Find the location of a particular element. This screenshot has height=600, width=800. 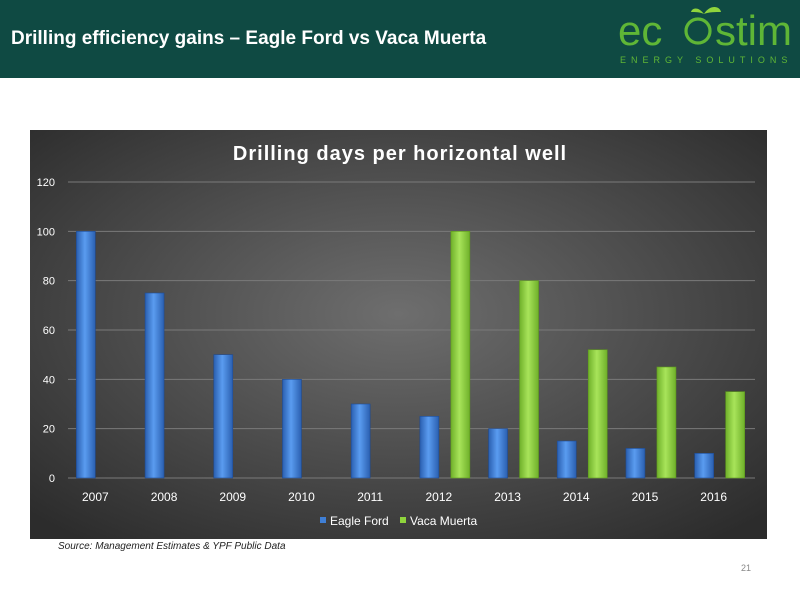

svg-text: stim is located at coordinates (753, 30).